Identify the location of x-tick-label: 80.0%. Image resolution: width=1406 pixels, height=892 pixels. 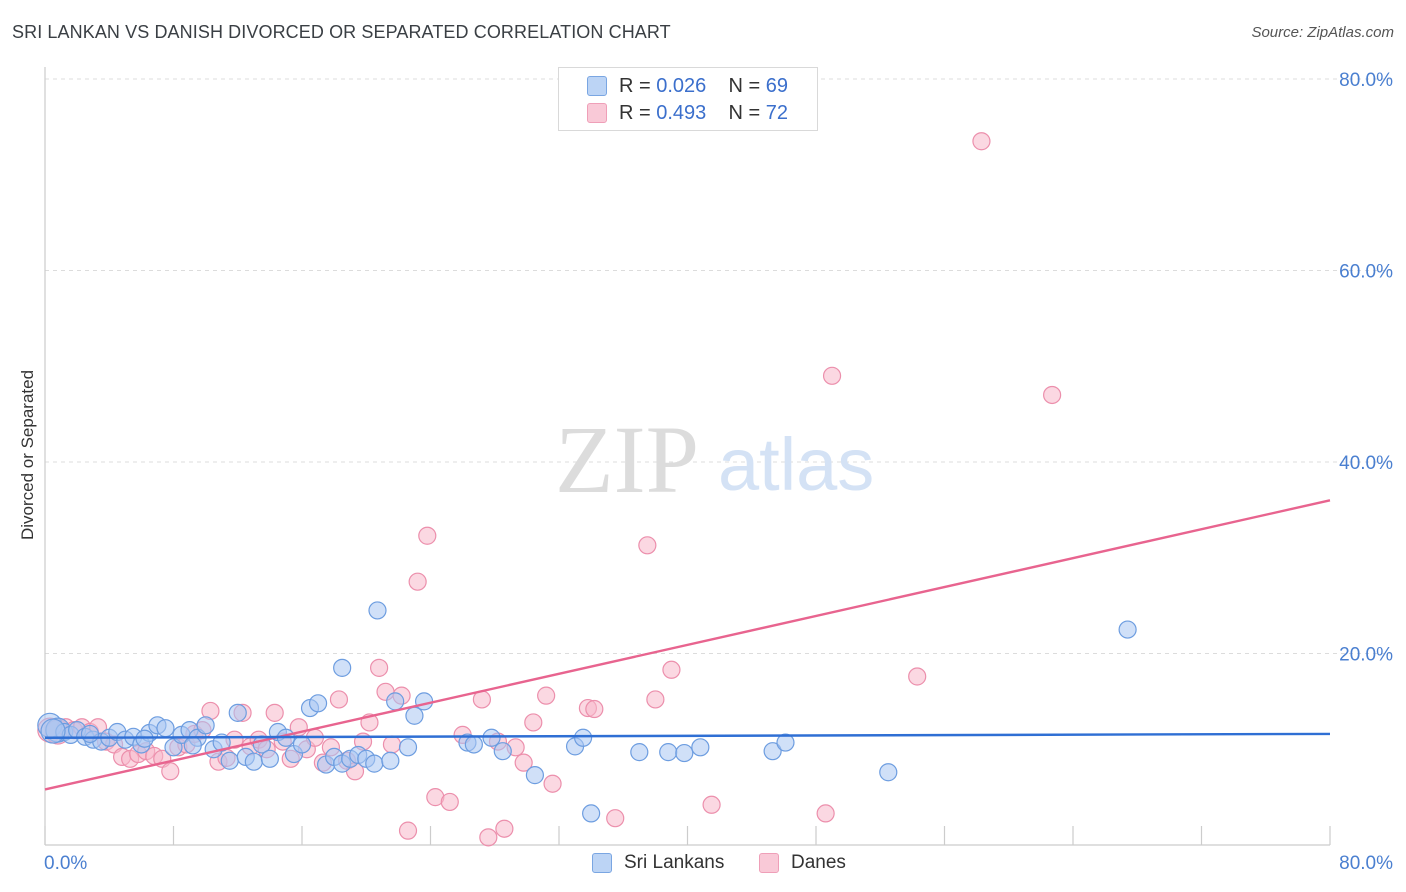
(1366, 863).